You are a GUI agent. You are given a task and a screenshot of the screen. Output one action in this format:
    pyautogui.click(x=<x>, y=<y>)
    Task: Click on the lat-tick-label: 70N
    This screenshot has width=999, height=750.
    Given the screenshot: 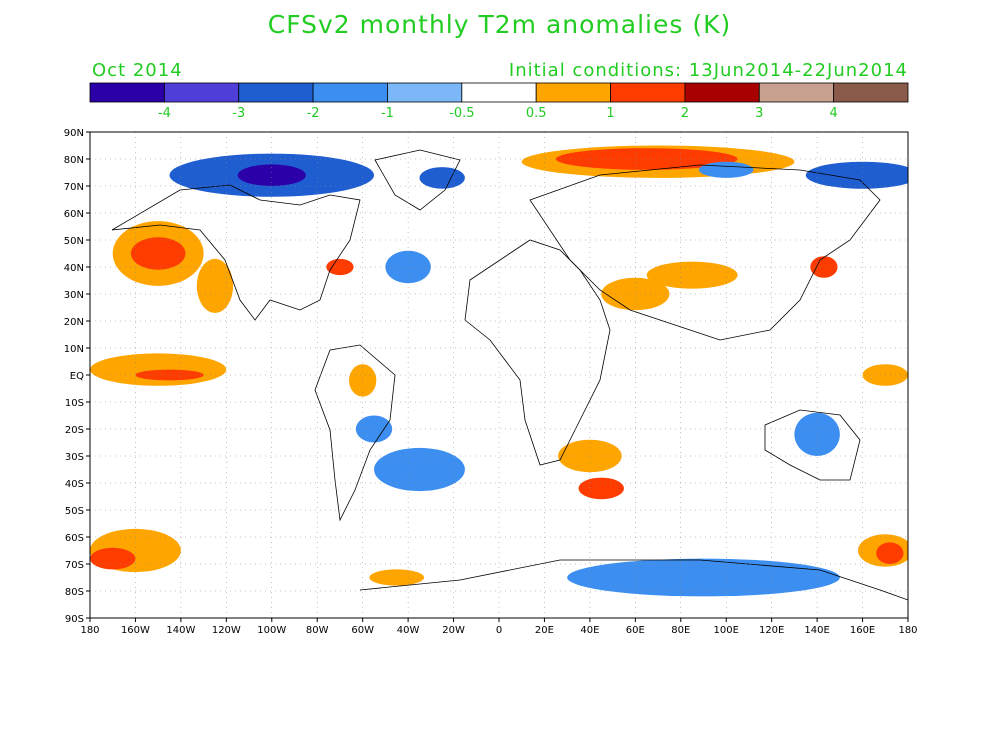 What is the action you would take?
    pyautogui.click(x=74, y=187)
    